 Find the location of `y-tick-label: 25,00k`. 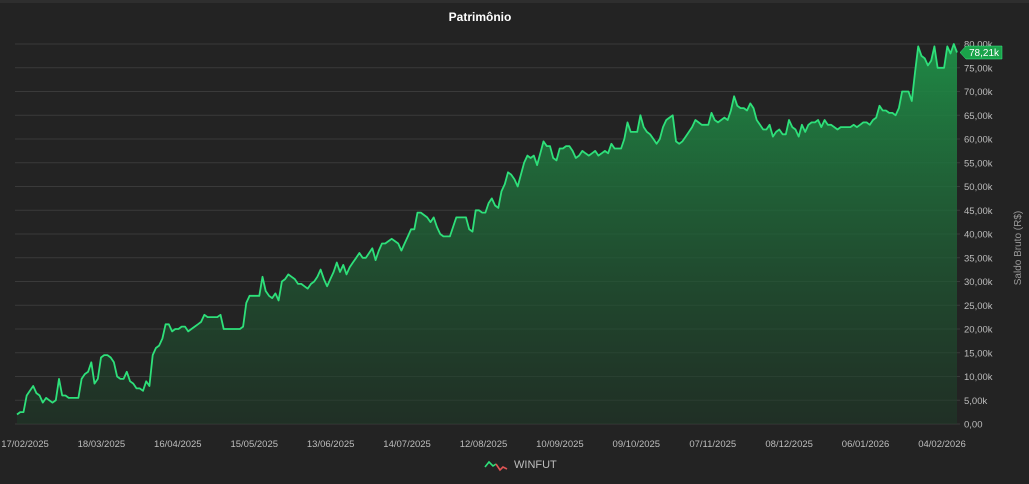

y-tick-label: 25,00k is located at coordinates (978, 306).